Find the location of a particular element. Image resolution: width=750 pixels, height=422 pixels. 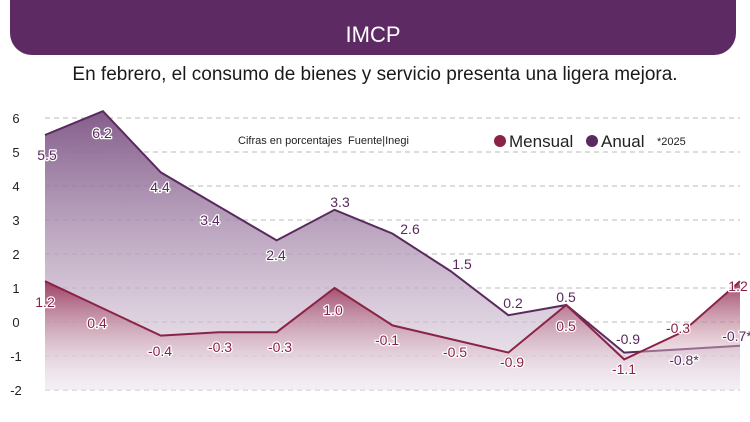

data-label-anual: 2.6 is located at coordinates (410, 229).